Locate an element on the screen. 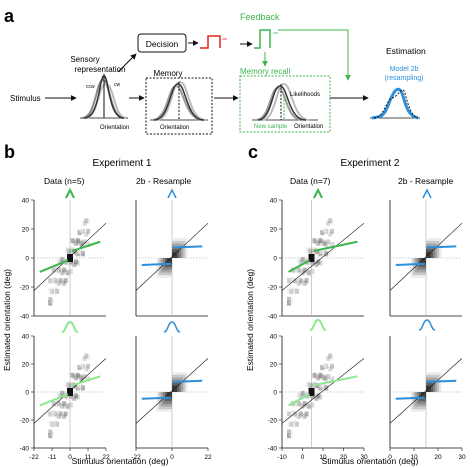 Image resolution: width=474 pixels, height=468 pixels. stimulus-label: Stimulus is located at coordinates (25, 98).